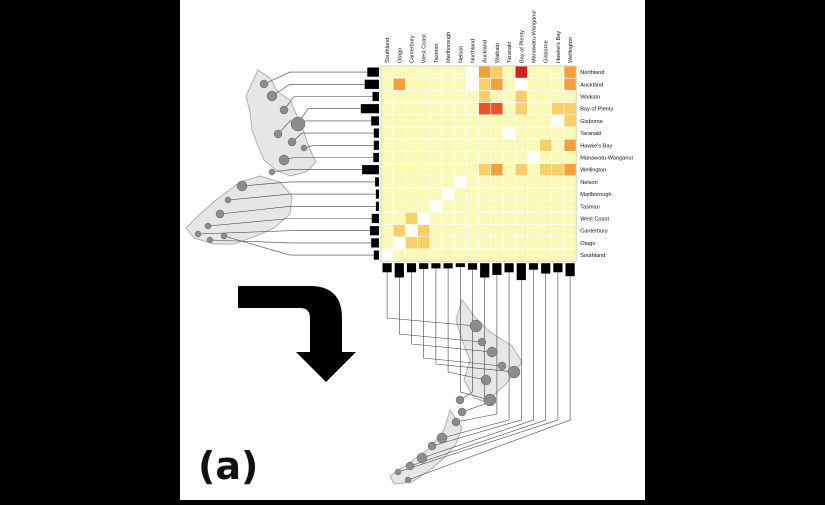 This screenshot has height=505, width=825. I want to click on right-label: Northland, so click(592, 73).